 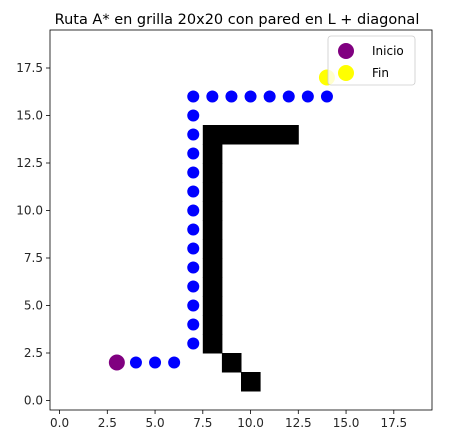 I want to click on y-tick-label: 17.5, so click(x=29, y=68).